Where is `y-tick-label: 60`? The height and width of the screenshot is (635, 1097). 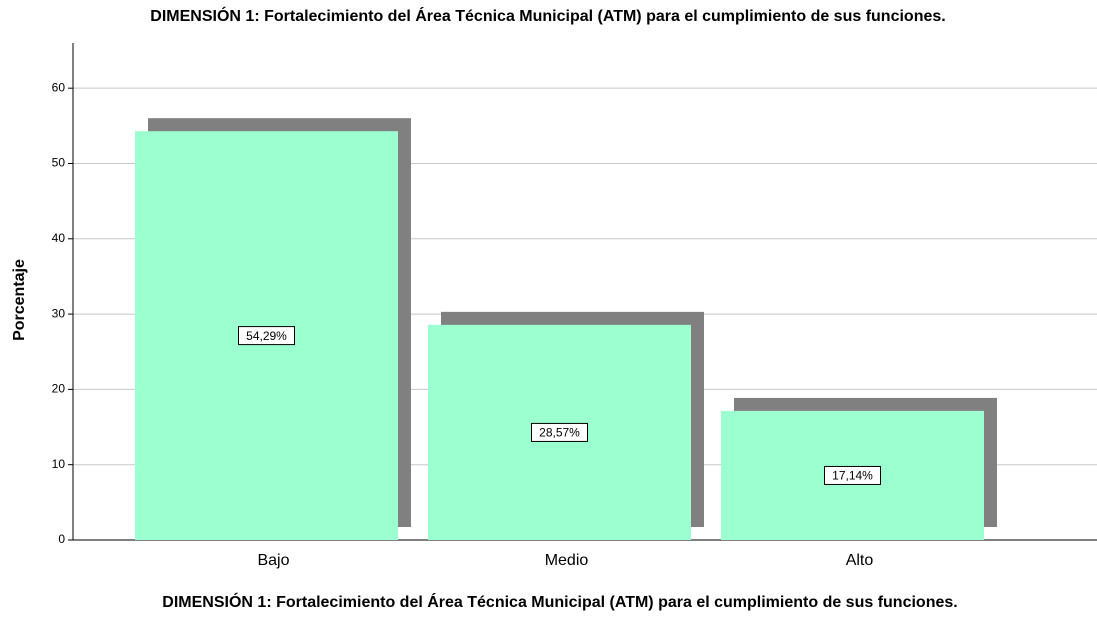 y-tick-label: 60 is located at coordinates (59, 87).